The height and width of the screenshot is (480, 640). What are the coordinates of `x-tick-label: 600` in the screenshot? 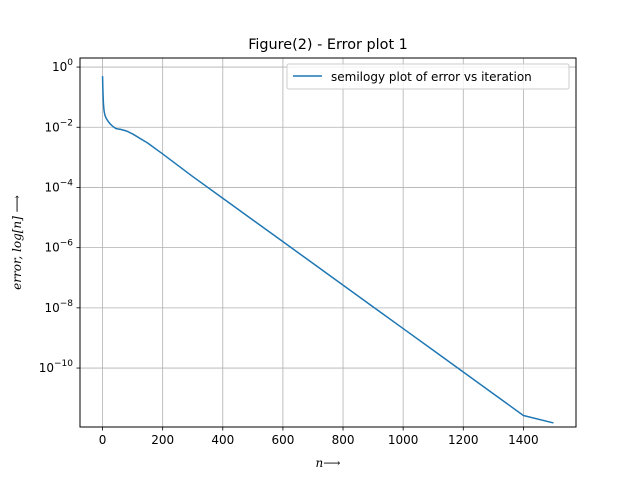 It's located at (282, 440).